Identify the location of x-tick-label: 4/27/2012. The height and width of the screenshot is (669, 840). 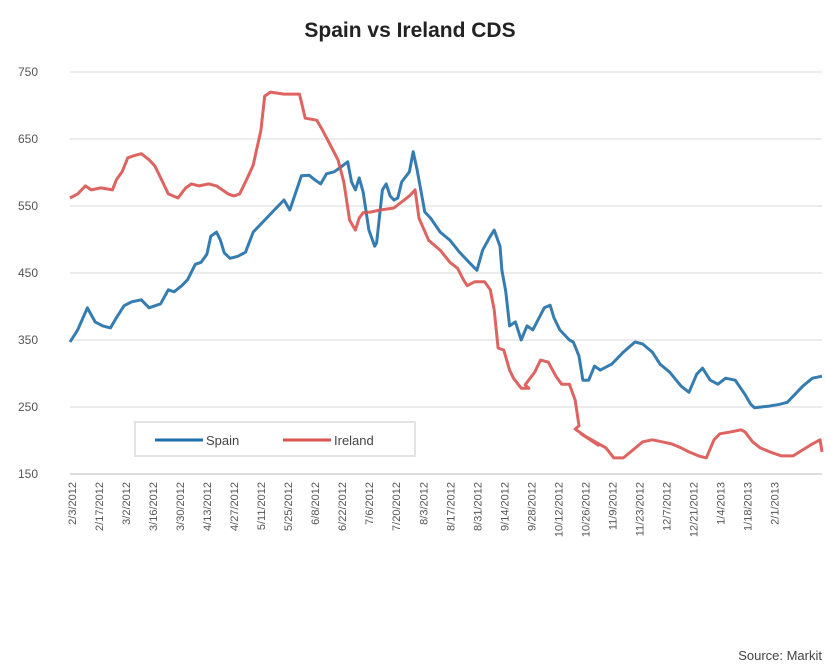
(235, 506).